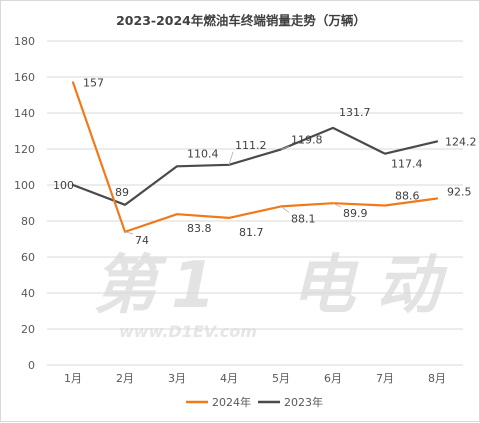  Describe the element at coordinates (281, 378) in the screenshot. I see `x-tick-label: 5月` at that location.